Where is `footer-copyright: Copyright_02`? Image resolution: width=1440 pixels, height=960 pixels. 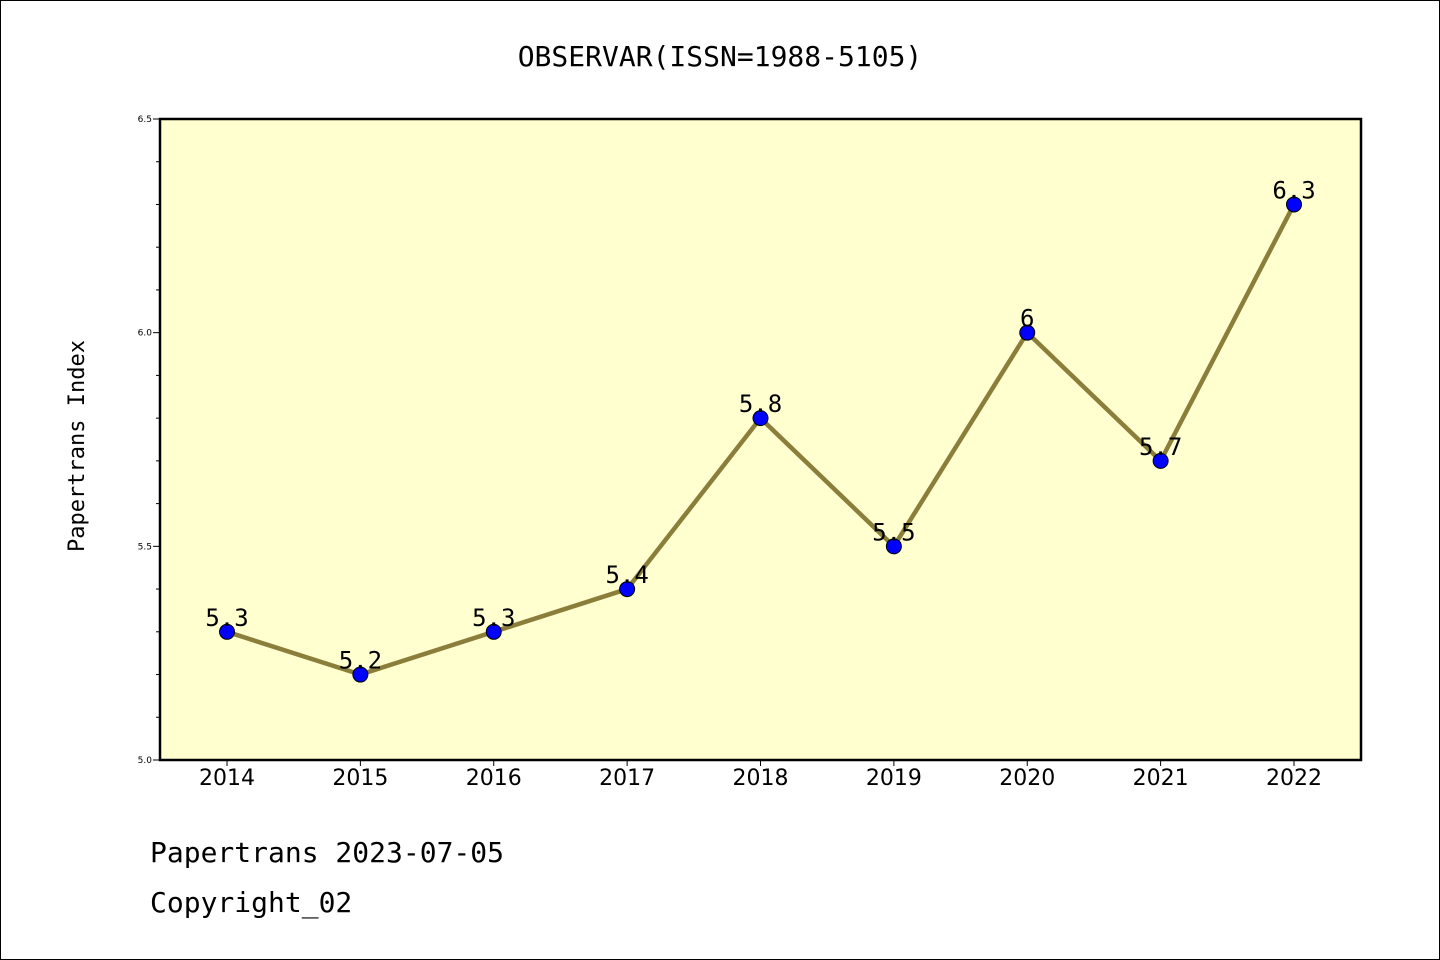 footer-copyright: Copyright_02 is located at coordinates (251, 902).